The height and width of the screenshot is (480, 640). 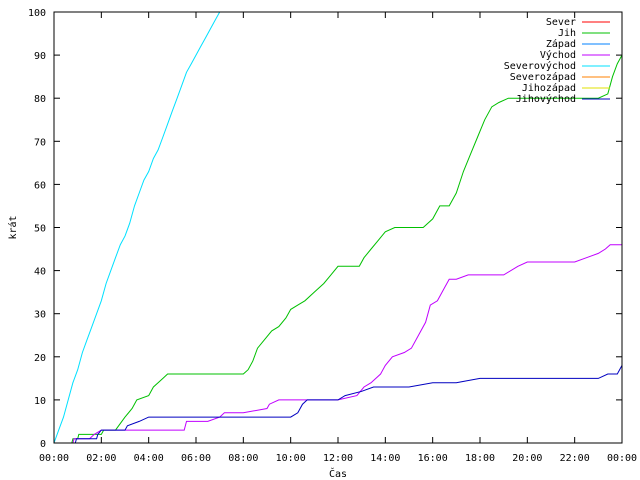 I want to click on y-tick-label: 90, so click(x=40, y=56).